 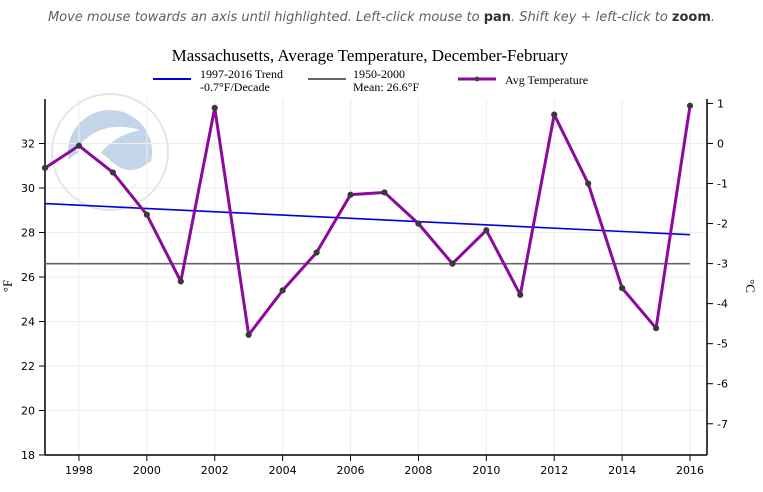 I want to click on instructions-part2: . Shift key + left-click to, so click(x=591, y=17).